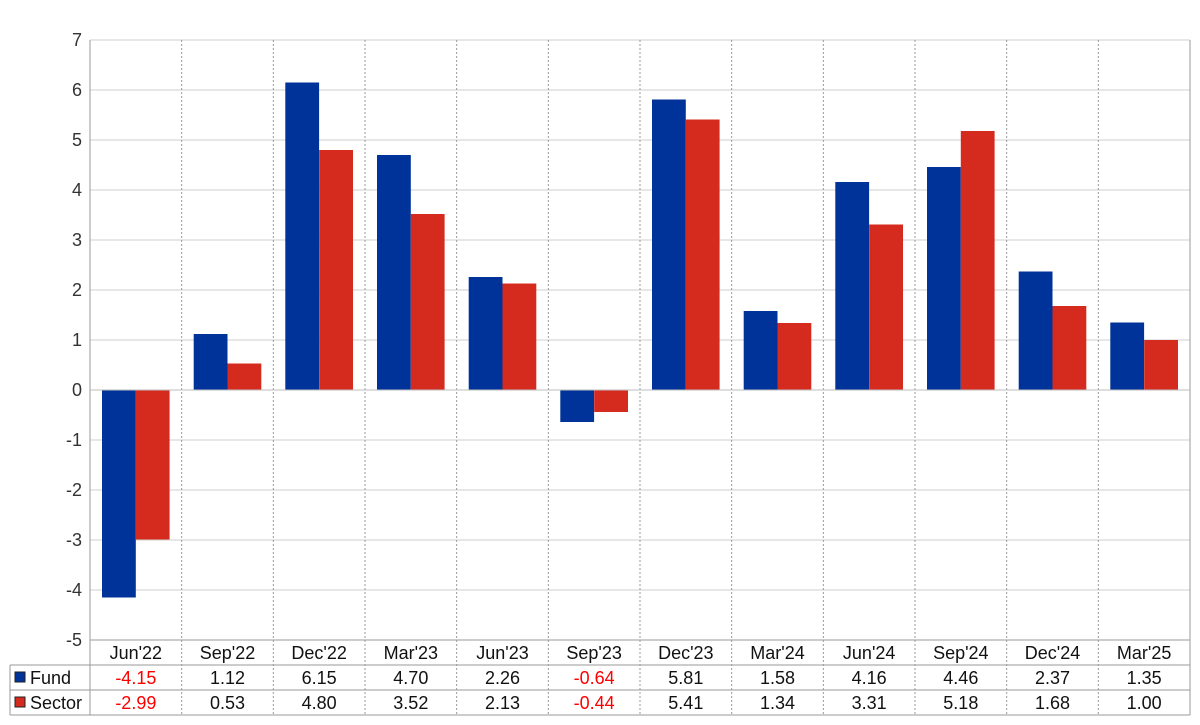 This screenshot has height=725, width=1200. Describe the element at coordinates (594, 678) in the screenshot. I see `data-label-fund: -0.64` at that location.